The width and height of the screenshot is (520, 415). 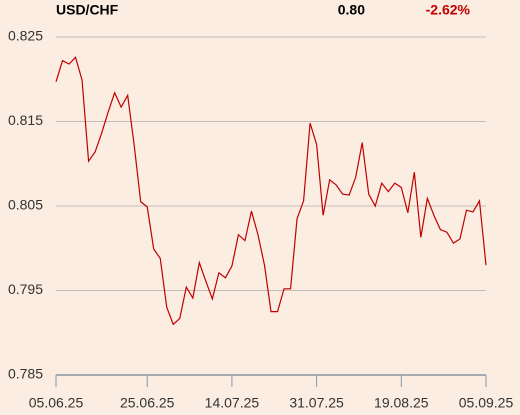 What do you see at coordinates (25, 205) in the screenshot?
I see `y-tick-label: 0.805` at bounding box center [25, 205].